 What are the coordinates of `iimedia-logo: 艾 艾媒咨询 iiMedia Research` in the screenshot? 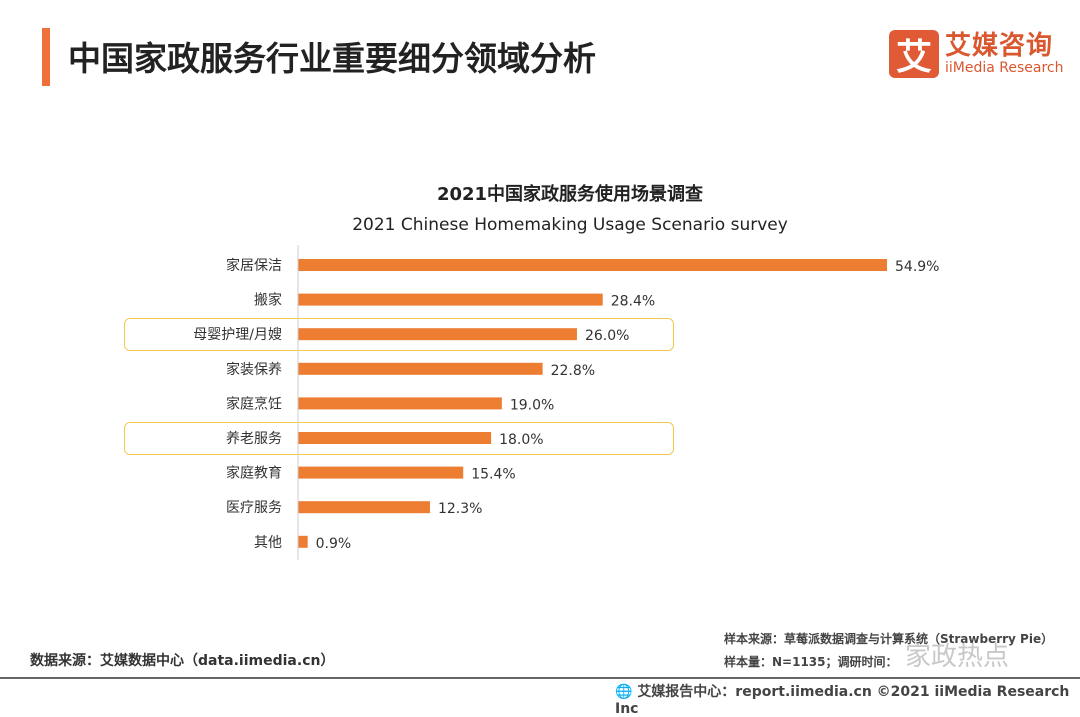 It's located at (976, 54).